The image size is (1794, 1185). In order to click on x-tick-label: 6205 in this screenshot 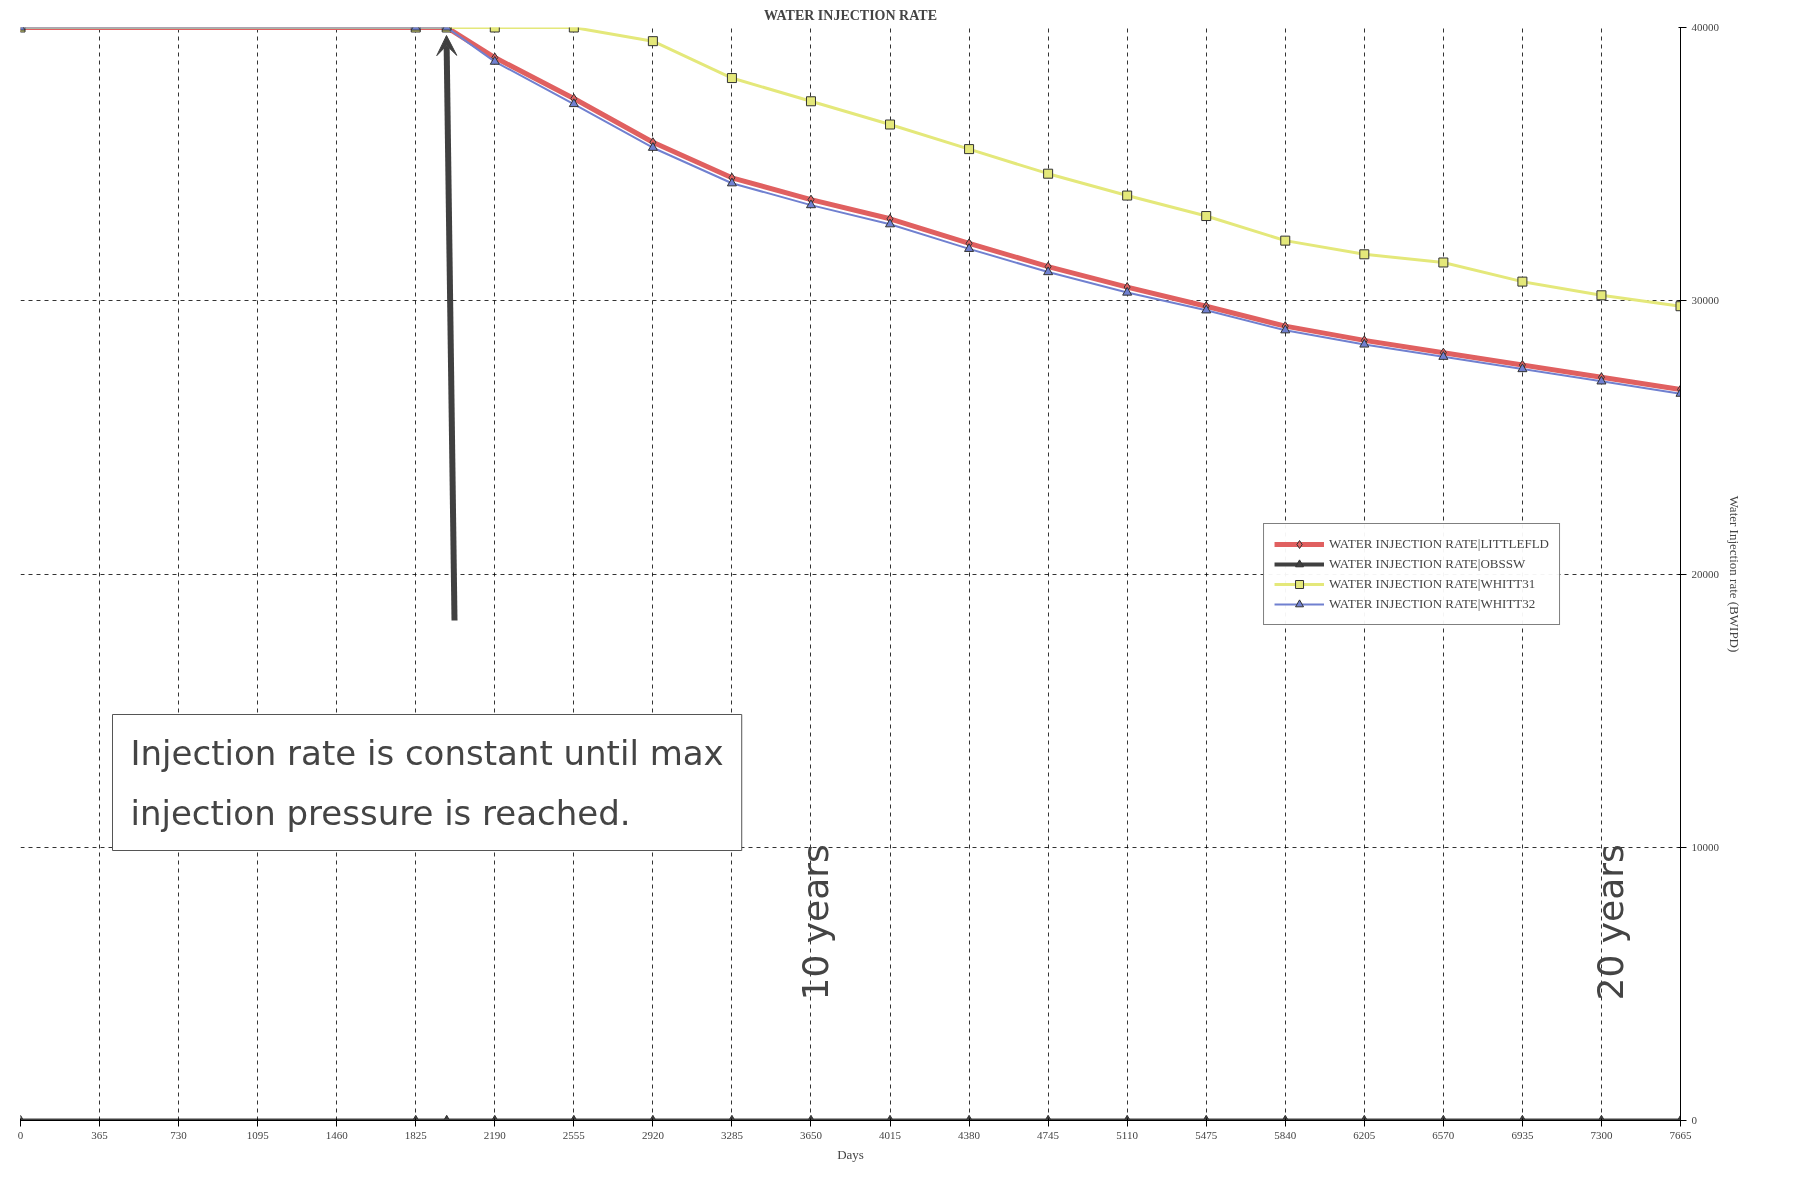, I will do `click(1364, 1134)`.